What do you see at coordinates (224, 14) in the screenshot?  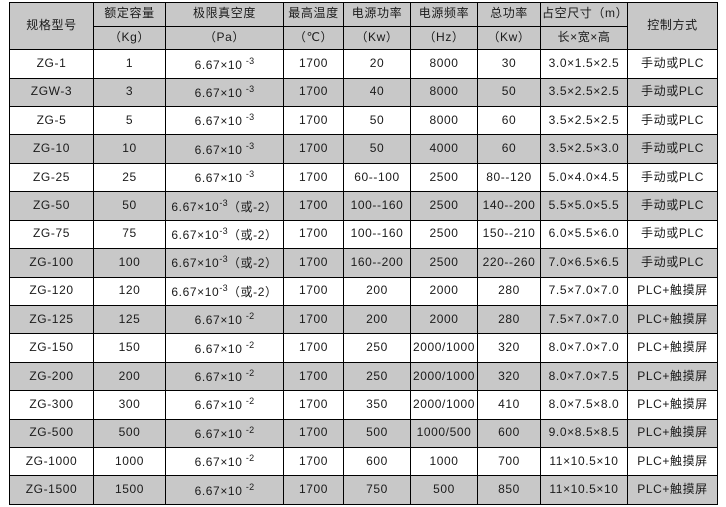 I see `header-title-1: 极限真空度` at bounding box center [224, 14].